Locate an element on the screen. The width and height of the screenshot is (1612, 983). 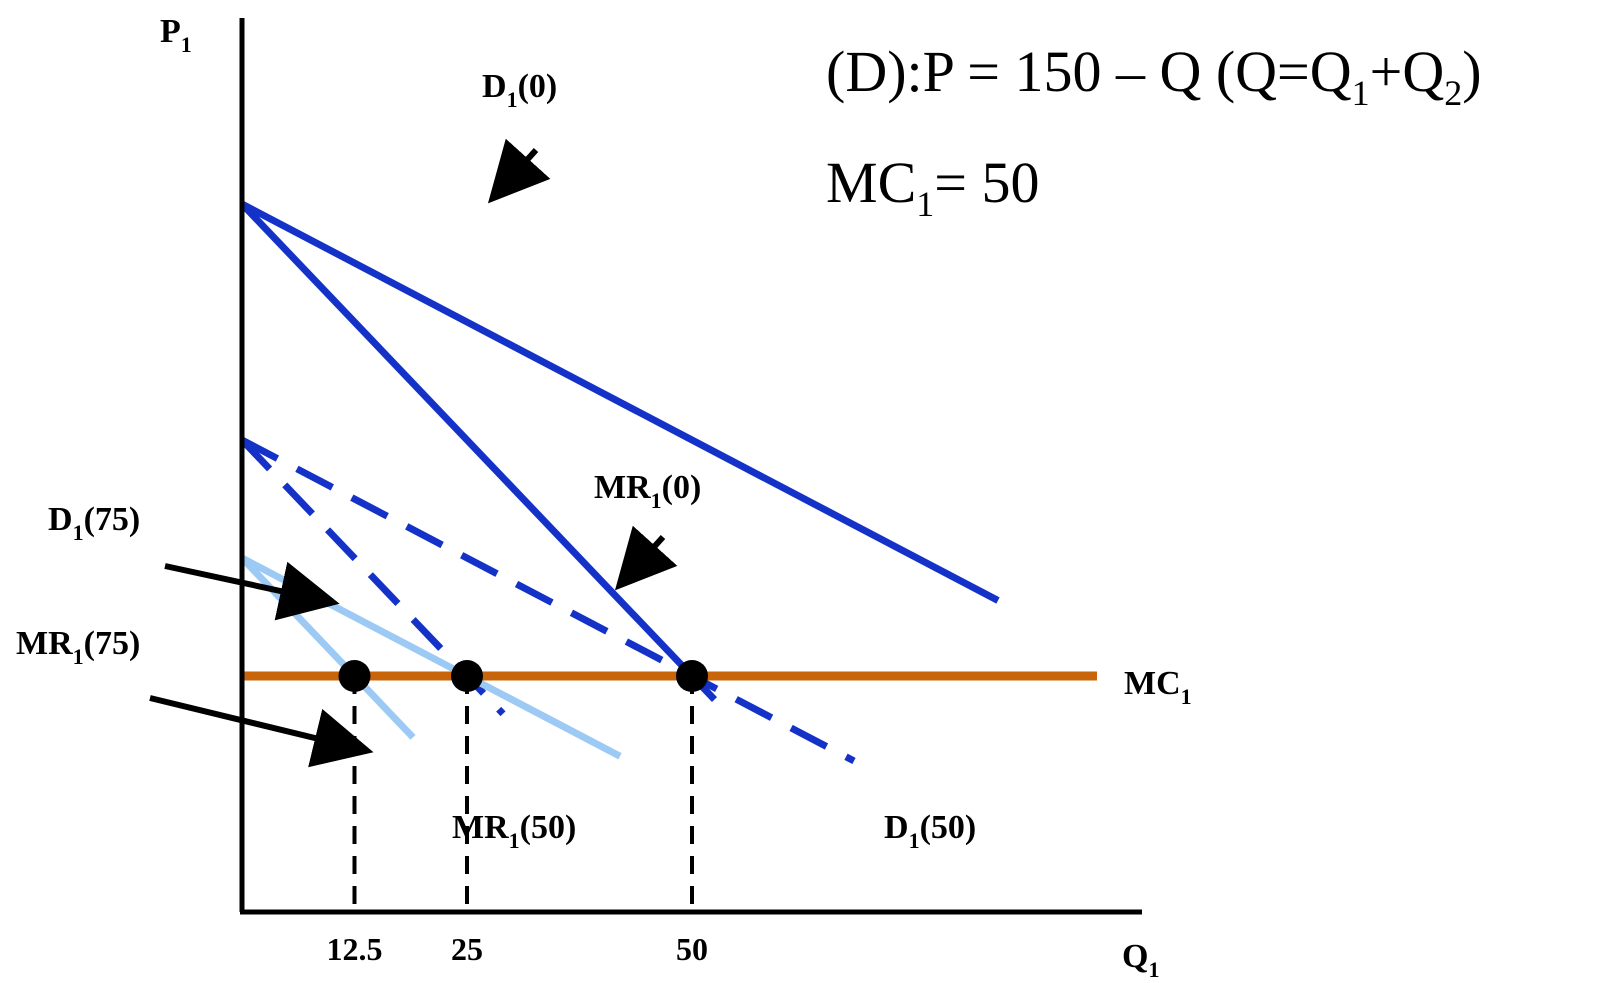
y-axis-label: P1 is located at coordinates (176, 35).